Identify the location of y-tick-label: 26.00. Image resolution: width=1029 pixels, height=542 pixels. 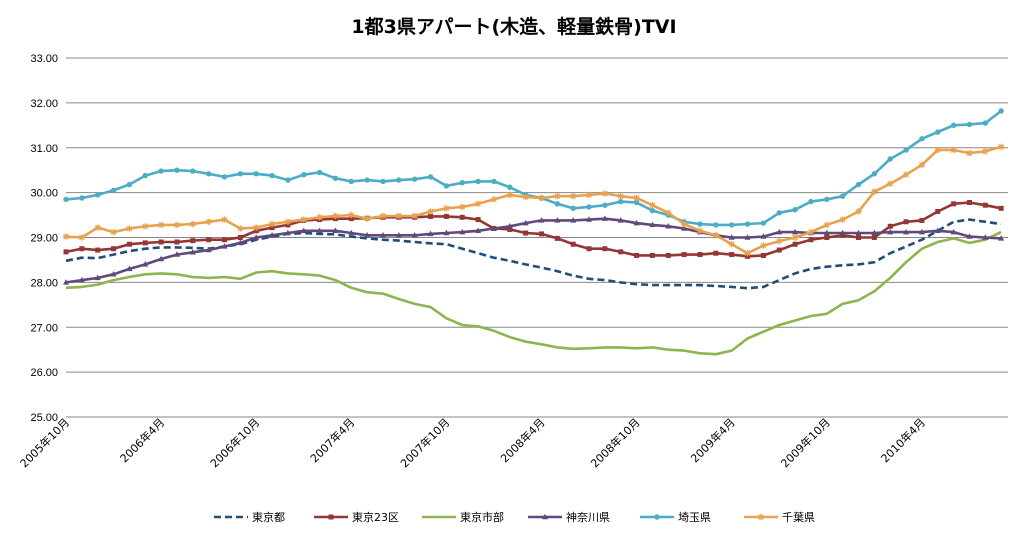
(44, 373).